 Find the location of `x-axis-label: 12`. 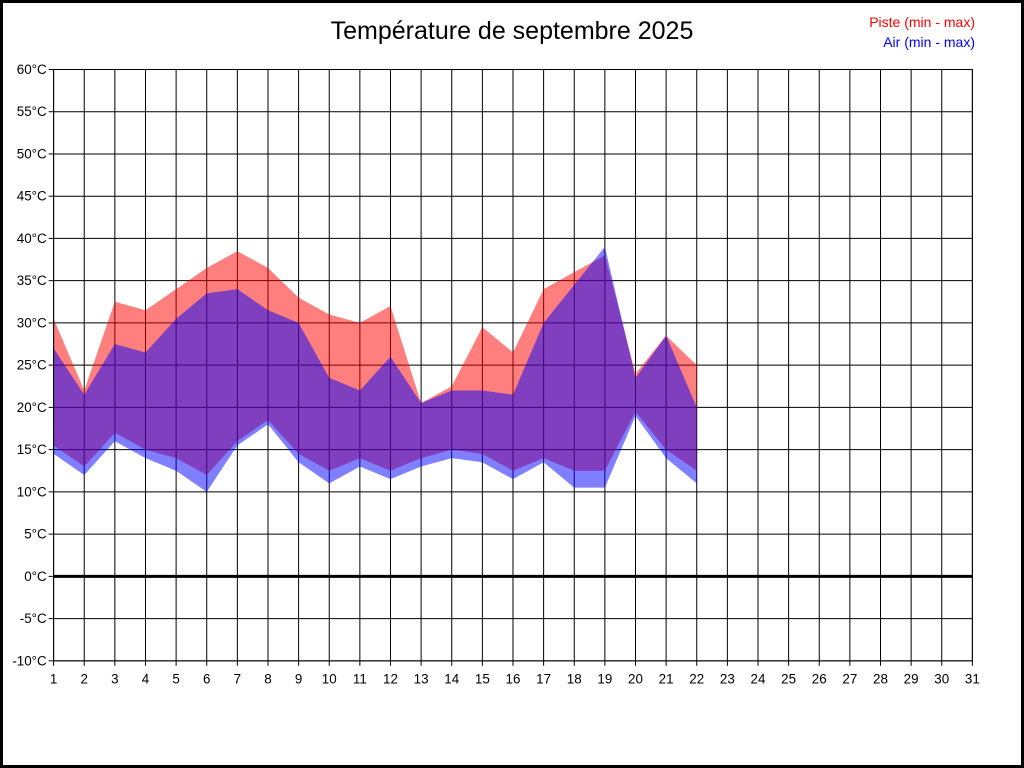

x-axis-label: 12 is located at coordinates (390, 679).